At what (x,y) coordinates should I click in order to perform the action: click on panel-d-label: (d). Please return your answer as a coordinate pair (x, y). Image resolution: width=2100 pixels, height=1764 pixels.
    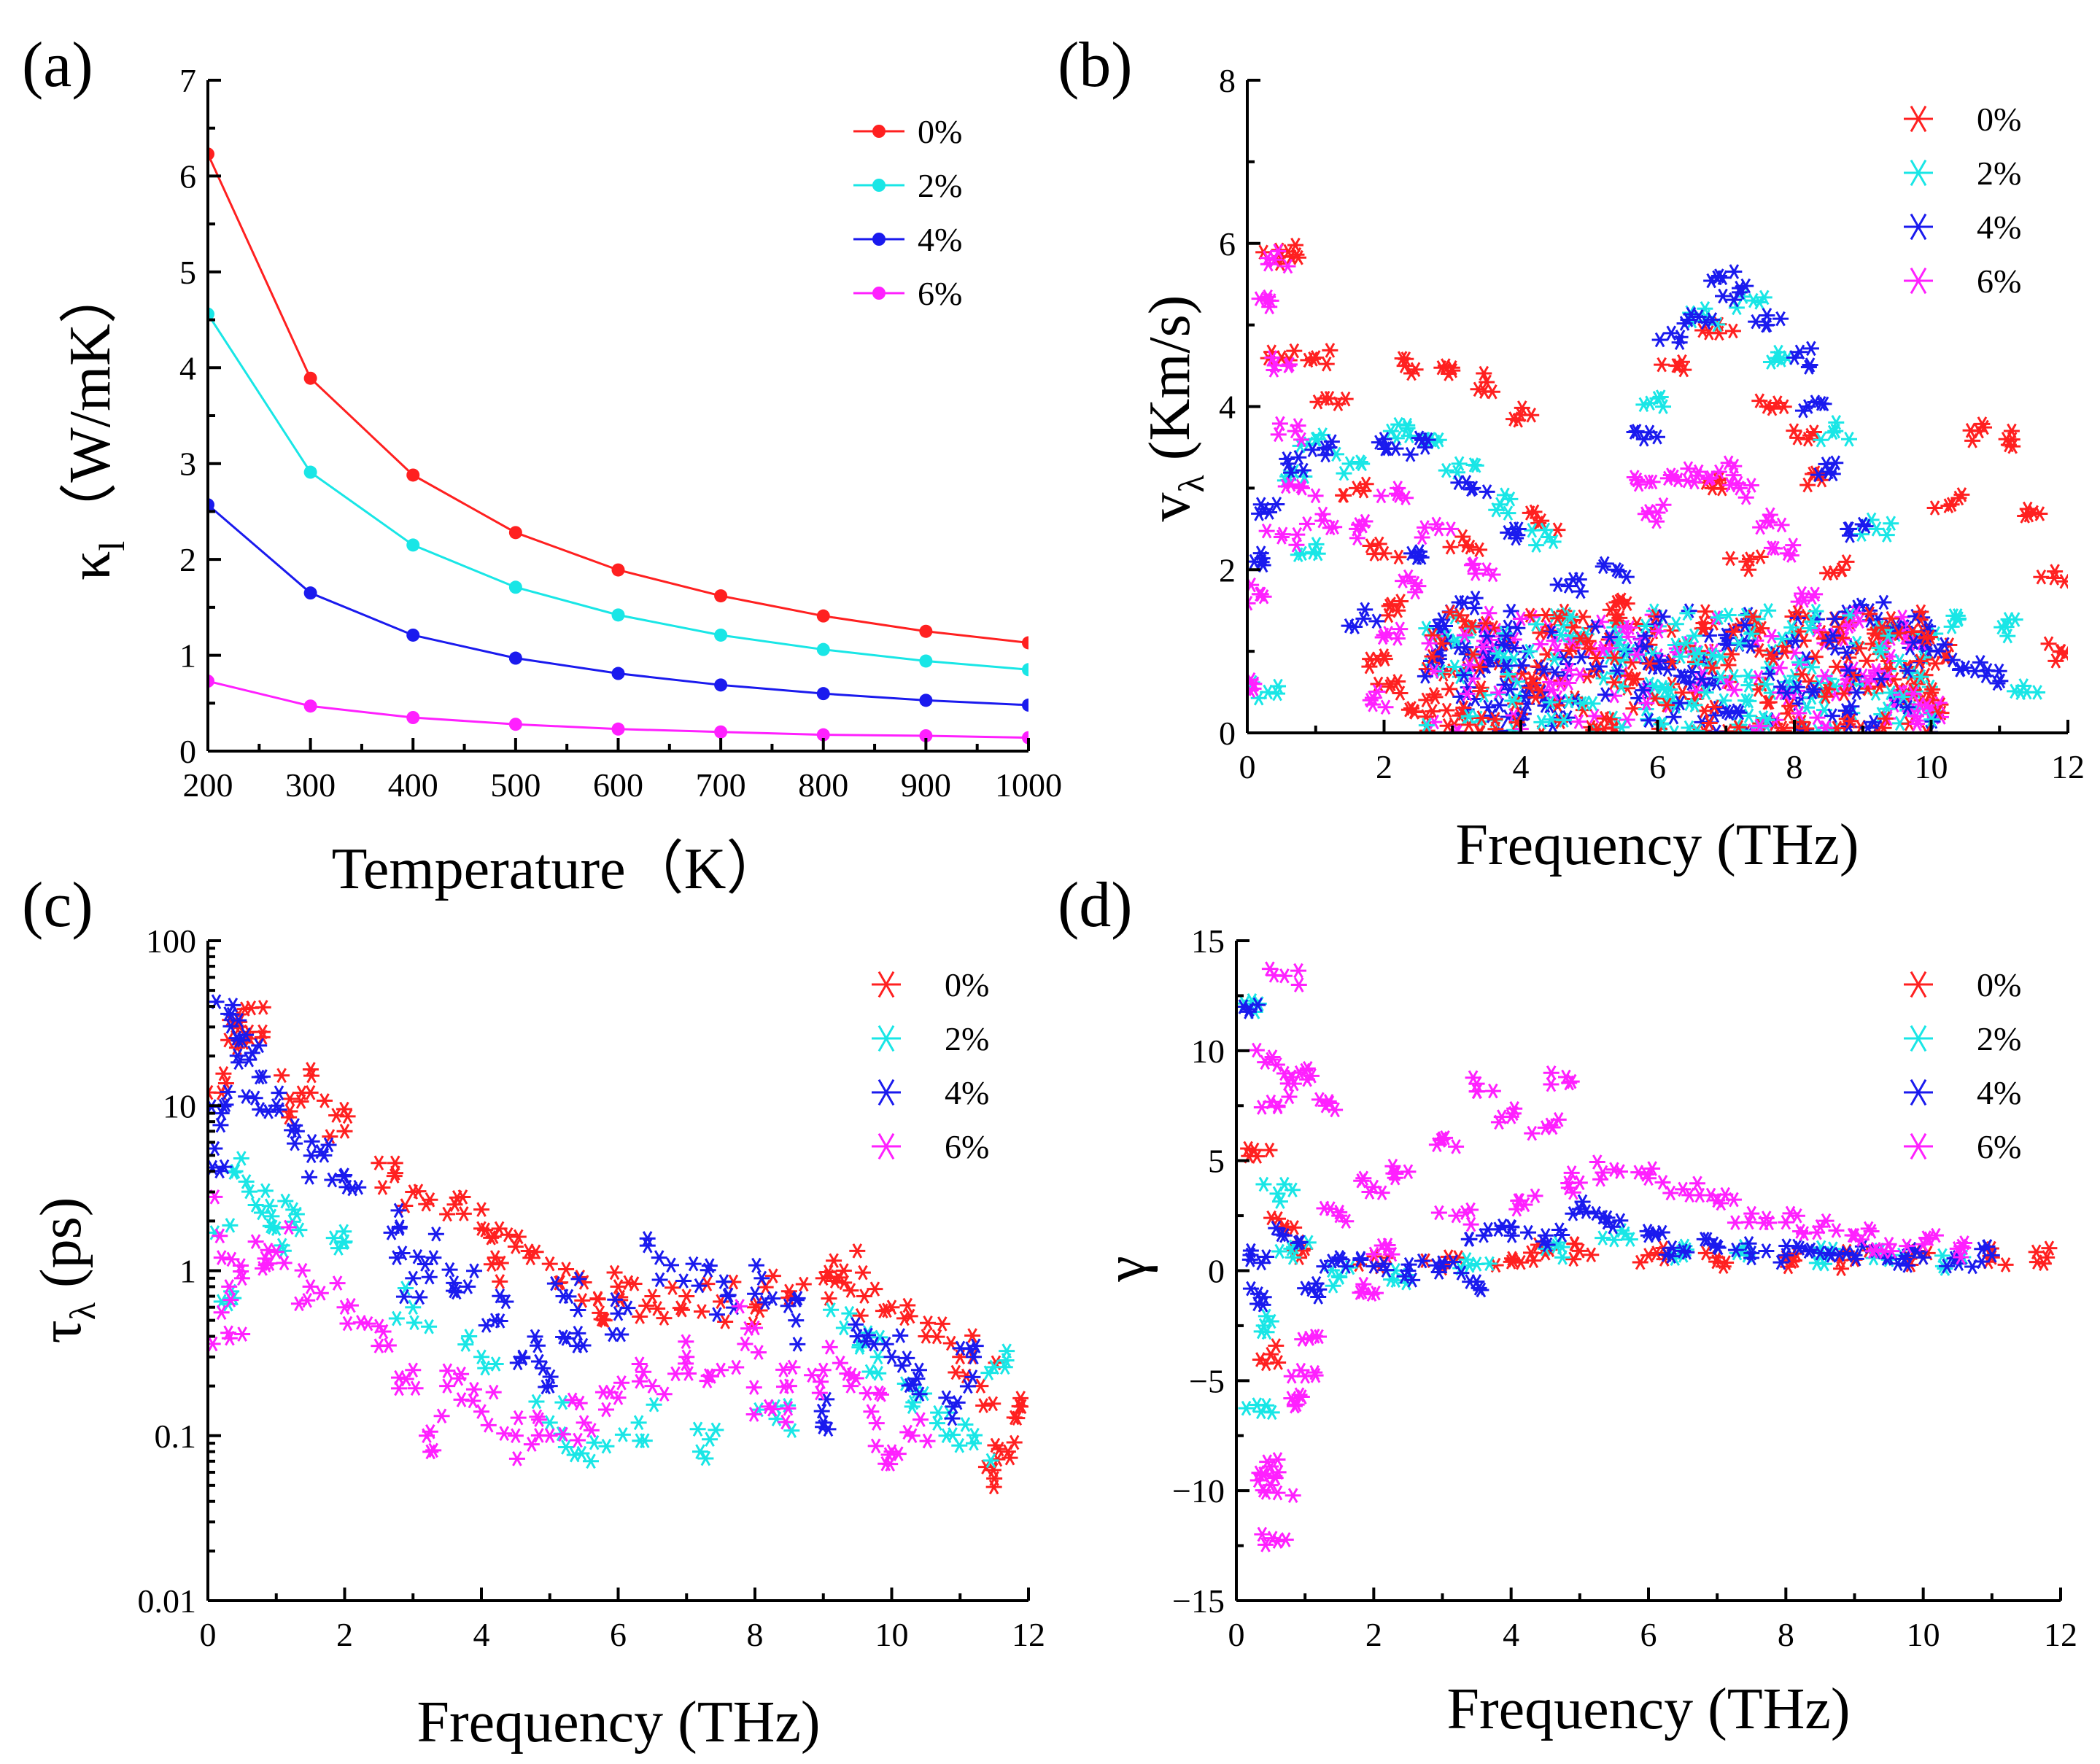
    Looking at the image, I should click on (1095, 905).